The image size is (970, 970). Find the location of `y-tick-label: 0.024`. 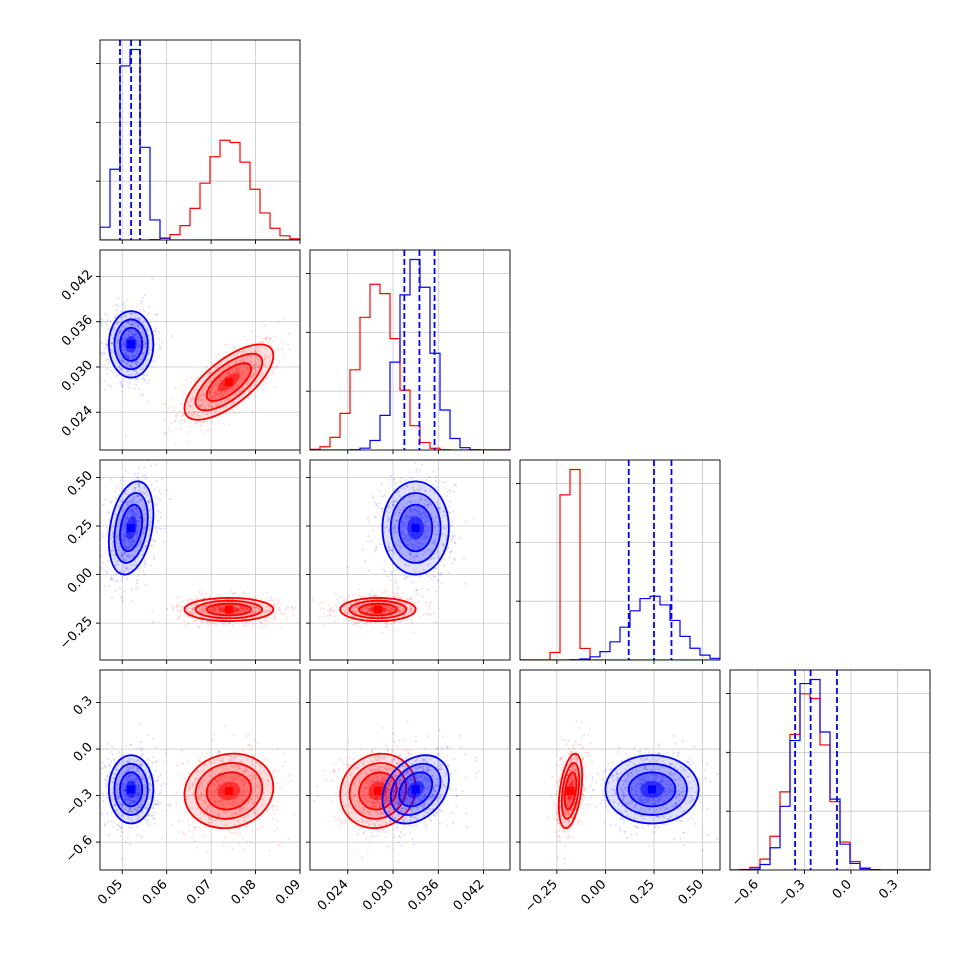

y-tick-label: 0.024 is located at coordinates (77, 421).